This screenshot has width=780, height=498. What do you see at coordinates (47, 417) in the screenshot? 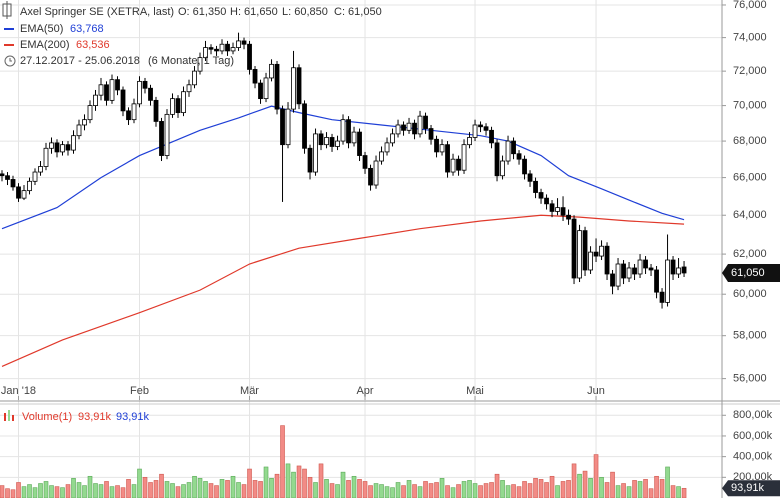
I see `volume-legend: Volume(1)` at bounding box center [47, 417].